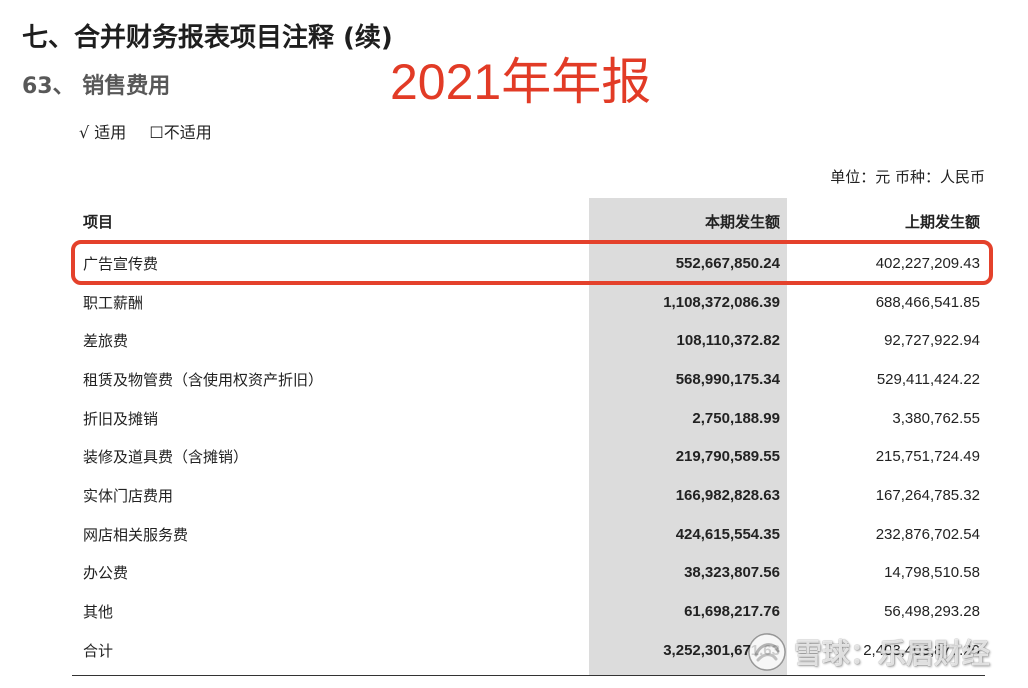 The width and height of the screenshot is (1028, 688). What do you see at coordinates (96, 86) in the screenshot?
I see `item-title: 63、 销售费用` at bounding box center [96, 86].